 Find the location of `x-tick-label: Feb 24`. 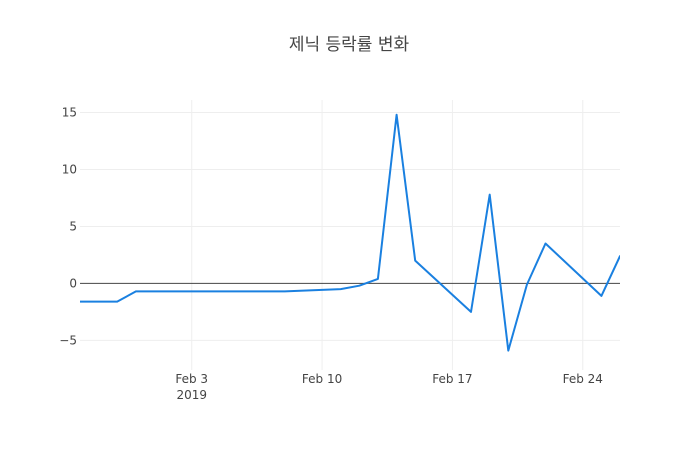

x-tick-label: Feb 24 is located at coordinates (583, 379).